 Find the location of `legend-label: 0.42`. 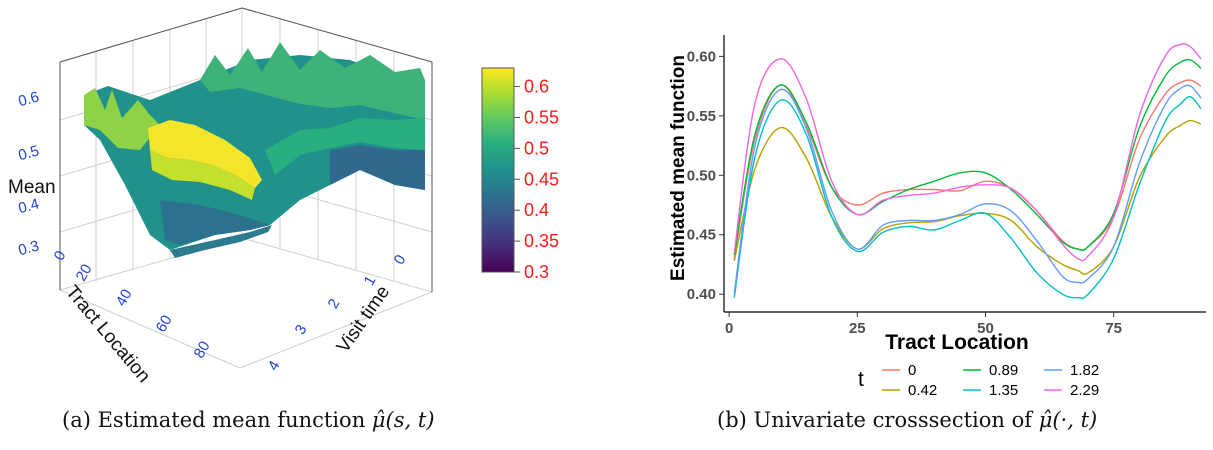

legend-label: 0.42 is located at coordinates (922, 390).